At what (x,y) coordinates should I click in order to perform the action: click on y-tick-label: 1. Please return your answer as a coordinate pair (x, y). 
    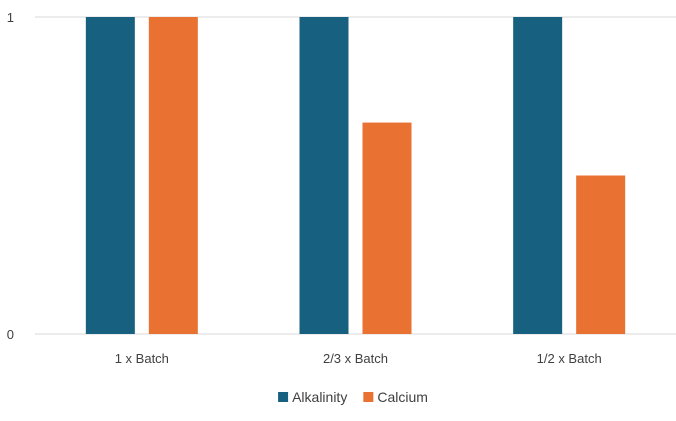
    Looking at the image, I should click on (10, 17).